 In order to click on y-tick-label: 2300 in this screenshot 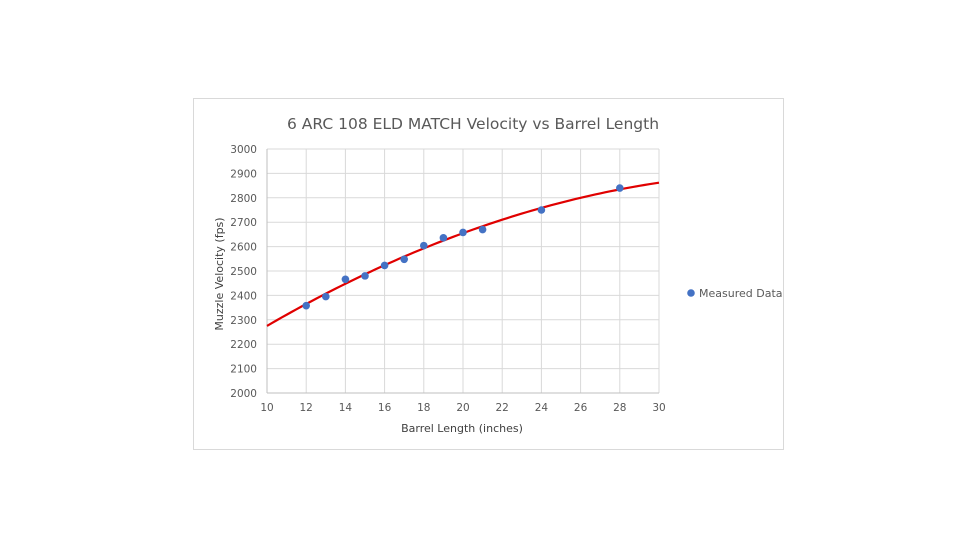, I will do `click(243, 321)`.